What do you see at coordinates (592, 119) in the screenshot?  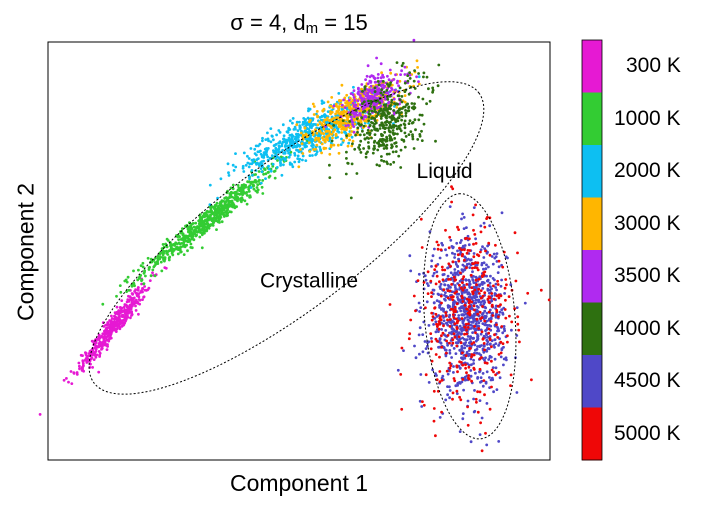 I see `colorbar-swatch` at bounding box center [592, 119].